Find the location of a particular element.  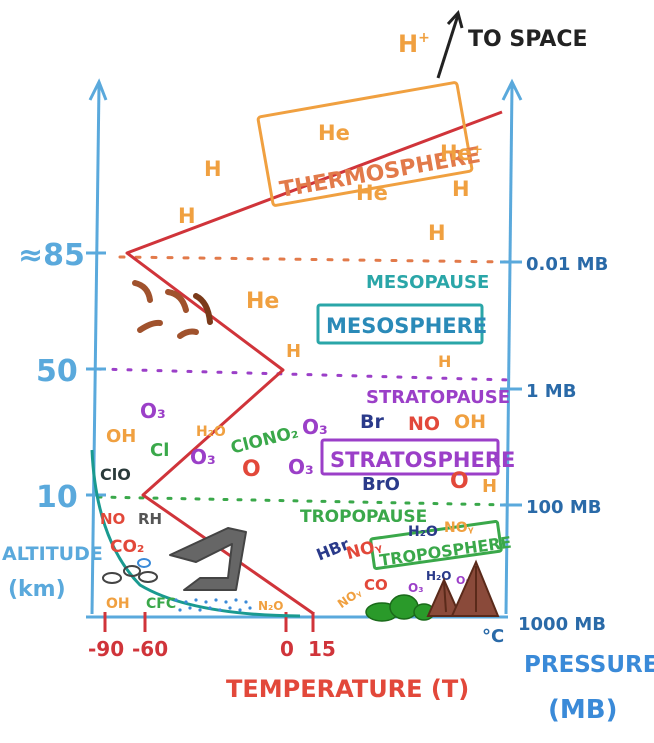

altitude-tick-50: 50 is located at coordinates (57, 371).